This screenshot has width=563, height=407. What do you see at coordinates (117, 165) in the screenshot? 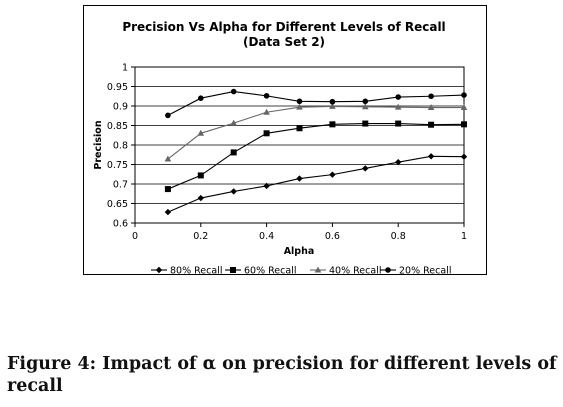
I see `y-tick-label: 0.75` at bounding box center [117, 165].